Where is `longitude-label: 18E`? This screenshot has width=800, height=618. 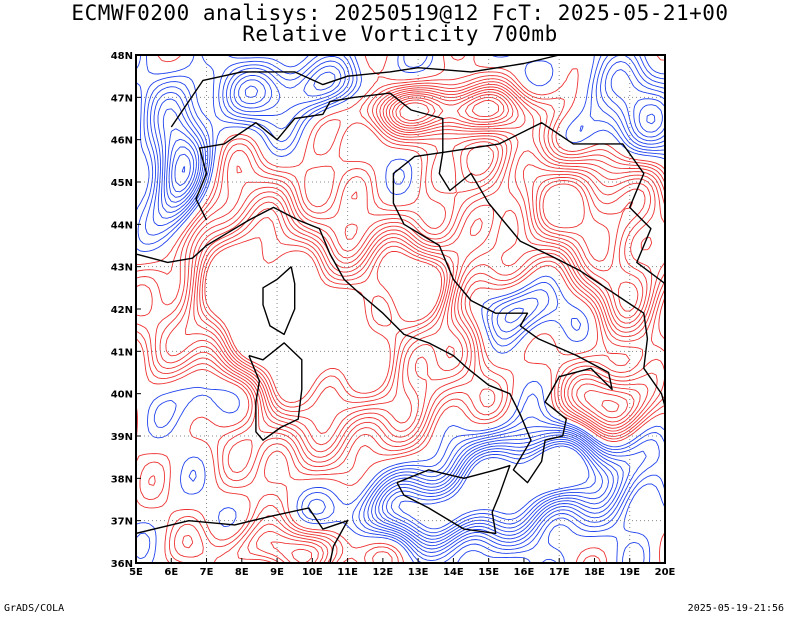
longitude-label: 18E is located at coordinates (594, 572).